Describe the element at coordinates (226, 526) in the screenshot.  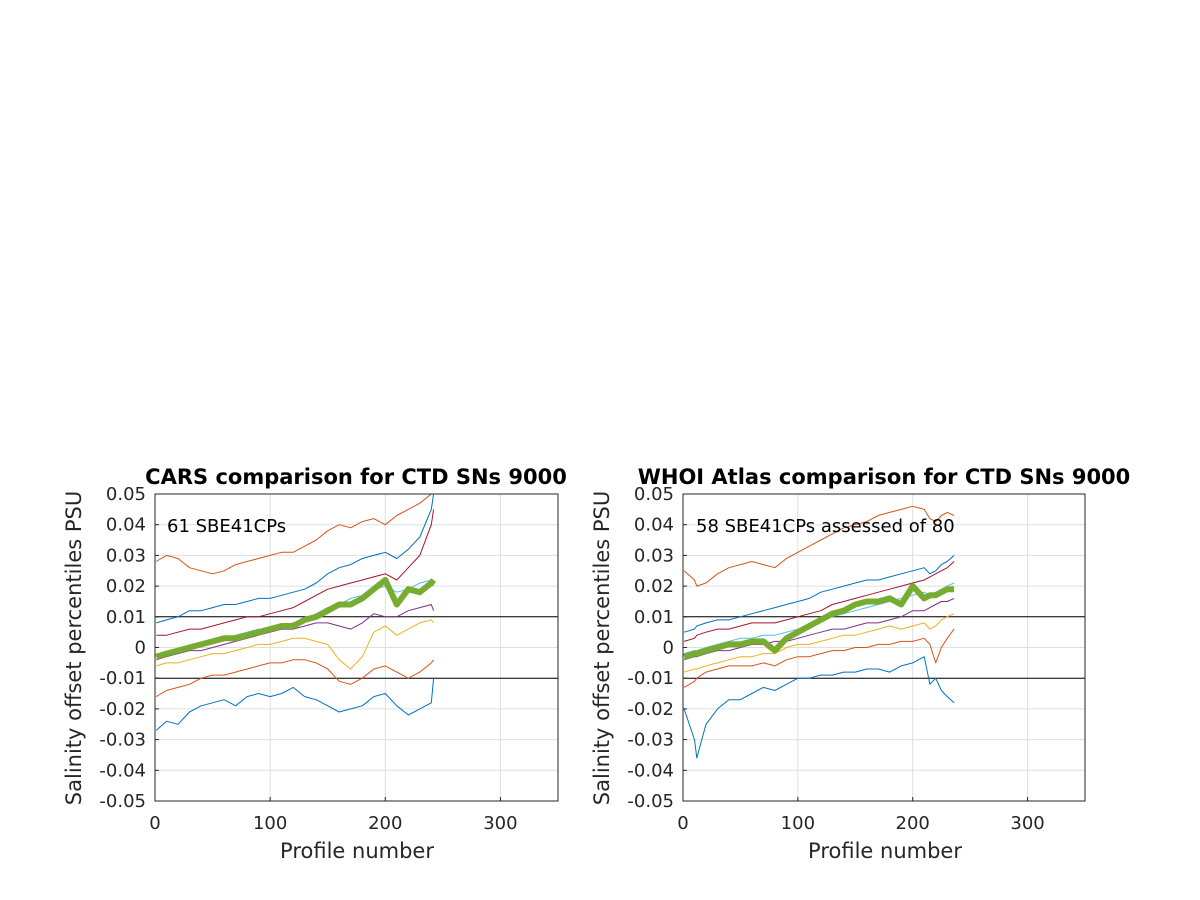
I see `annotation-label: 61 SBE41CPs` at that location.